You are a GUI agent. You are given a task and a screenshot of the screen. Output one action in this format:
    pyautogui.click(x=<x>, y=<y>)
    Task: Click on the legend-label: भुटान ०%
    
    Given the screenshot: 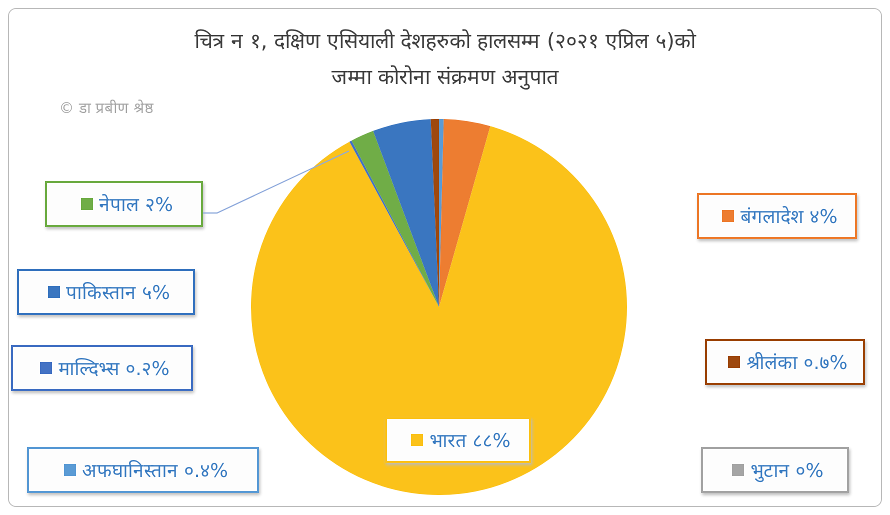 What is the action you would take?
    pyautogui.click(x=787, y=471)
    